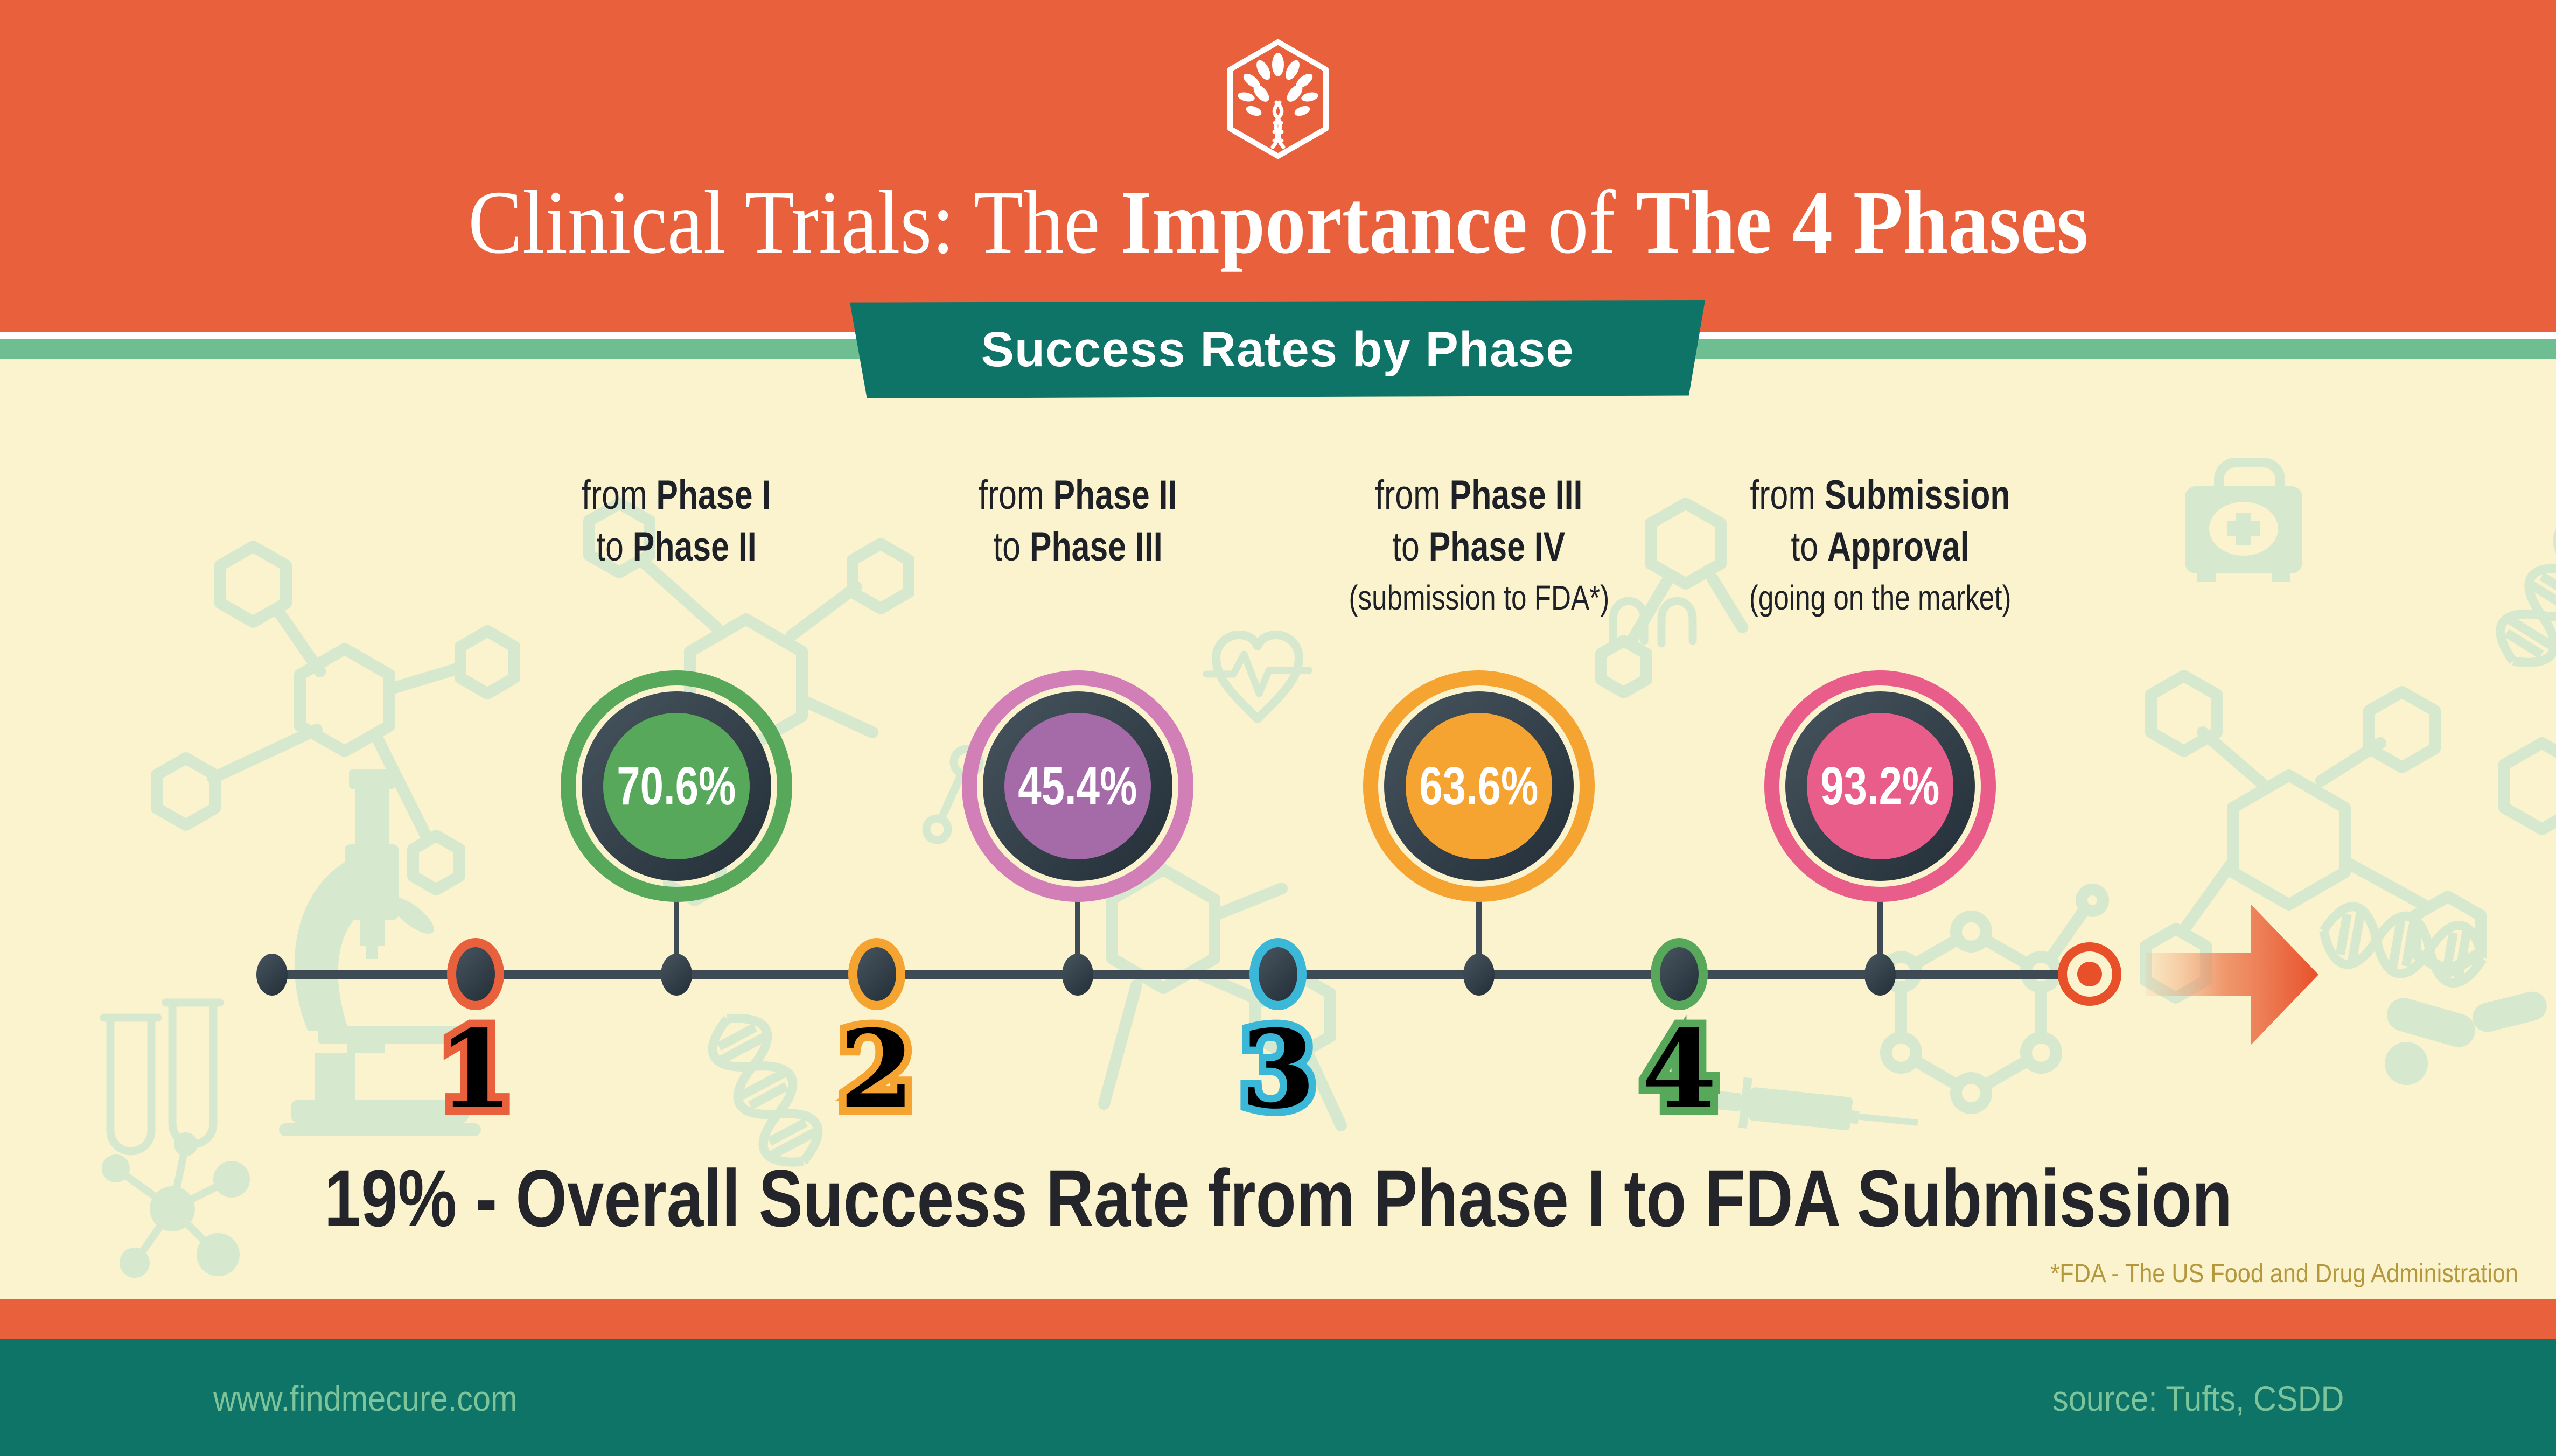 This screenshot has height=1456, width=2556. I want to click on pills-icon, so click(2466, 1038).